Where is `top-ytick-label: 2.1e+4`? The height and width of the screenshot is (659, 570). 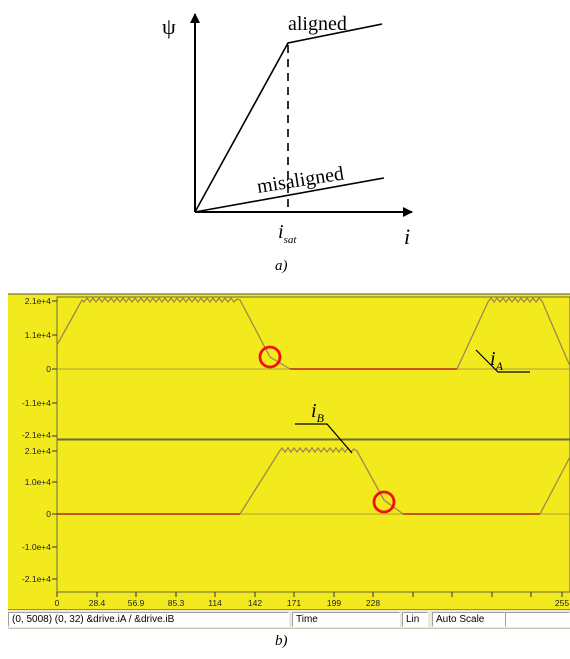
top-ytick-label: 2.1e+4 is located at coordinates (38, 301).